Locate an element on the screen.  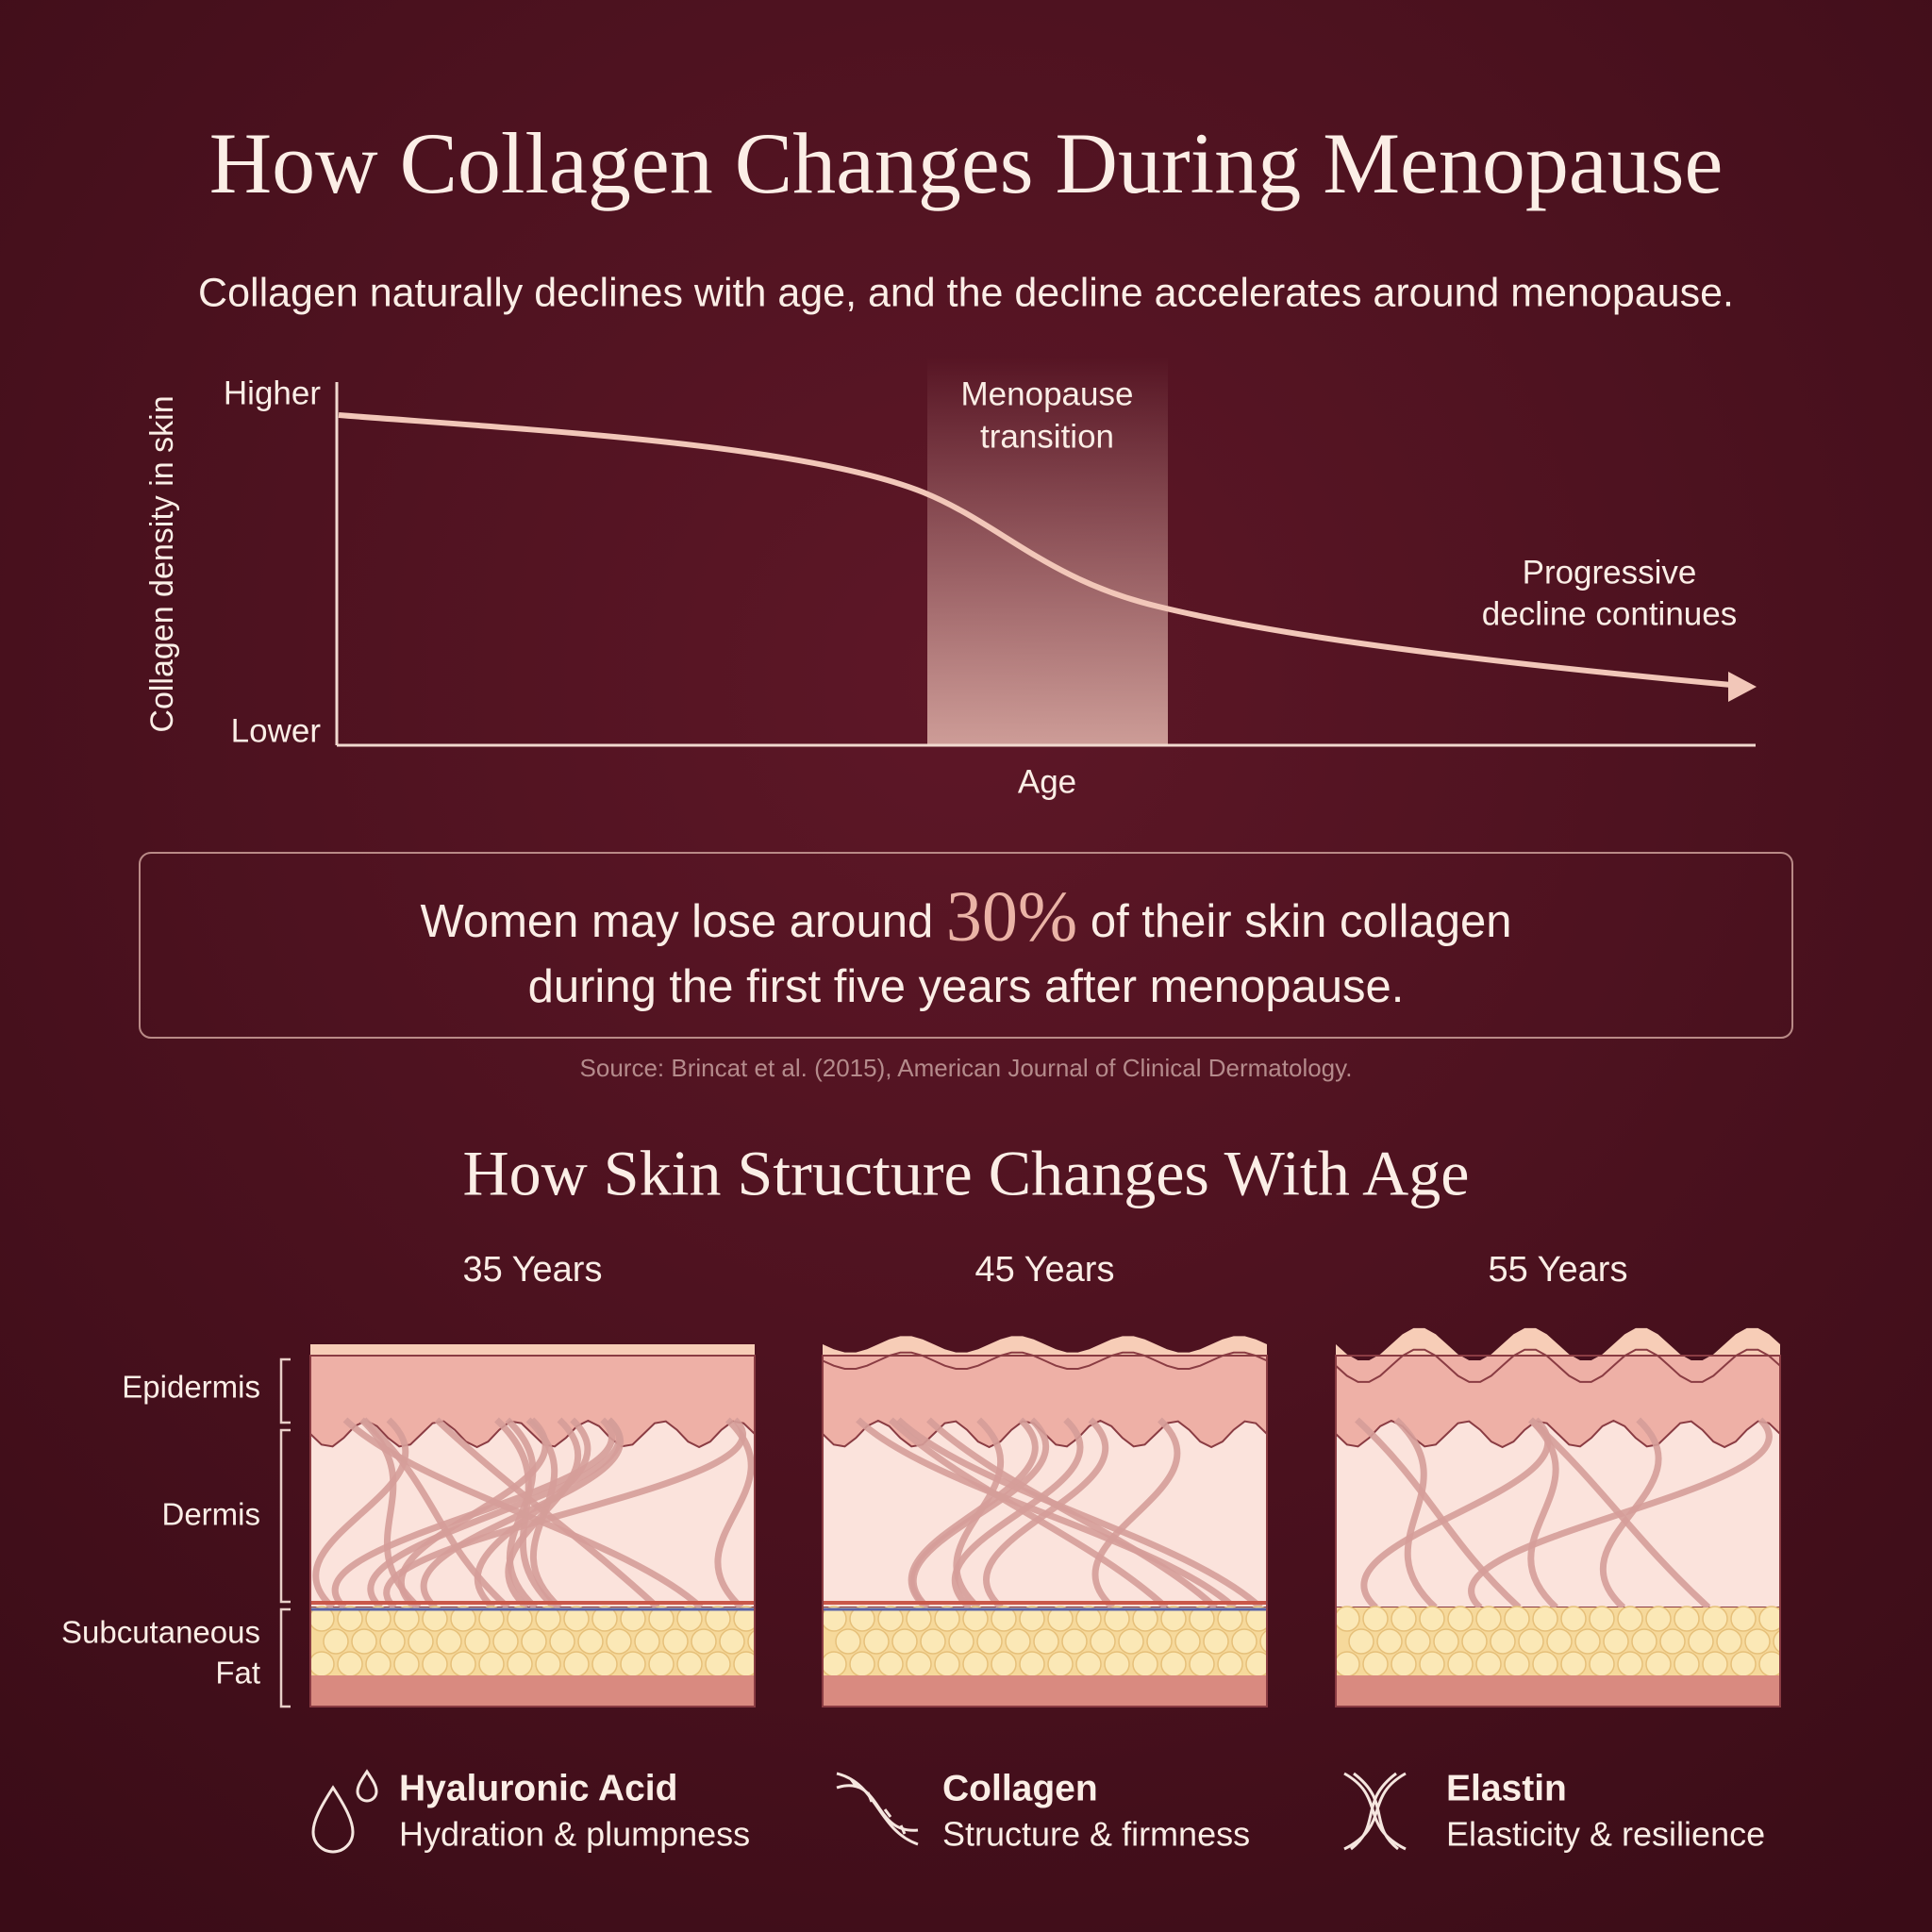
legend-text: Structure & firmness is located at coordinates (1096, 1834).